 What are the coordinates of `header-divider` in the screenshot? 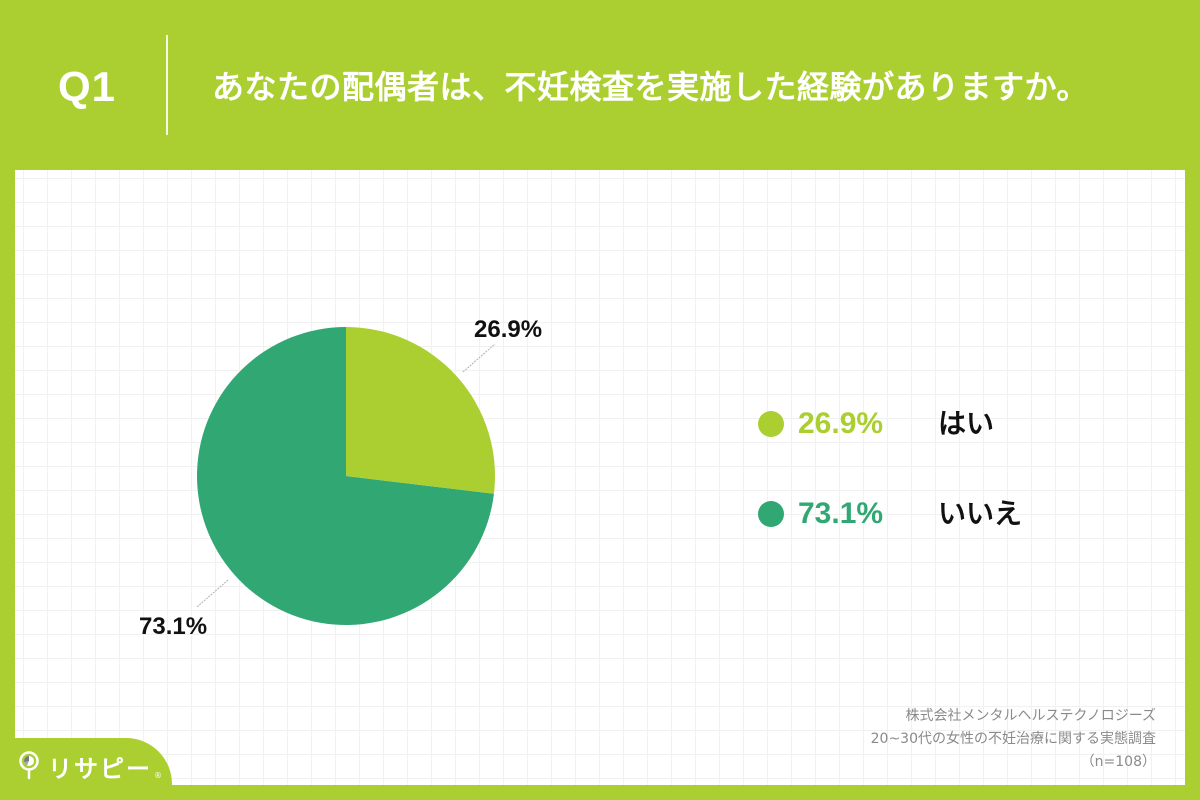 It's located at (167, 85).